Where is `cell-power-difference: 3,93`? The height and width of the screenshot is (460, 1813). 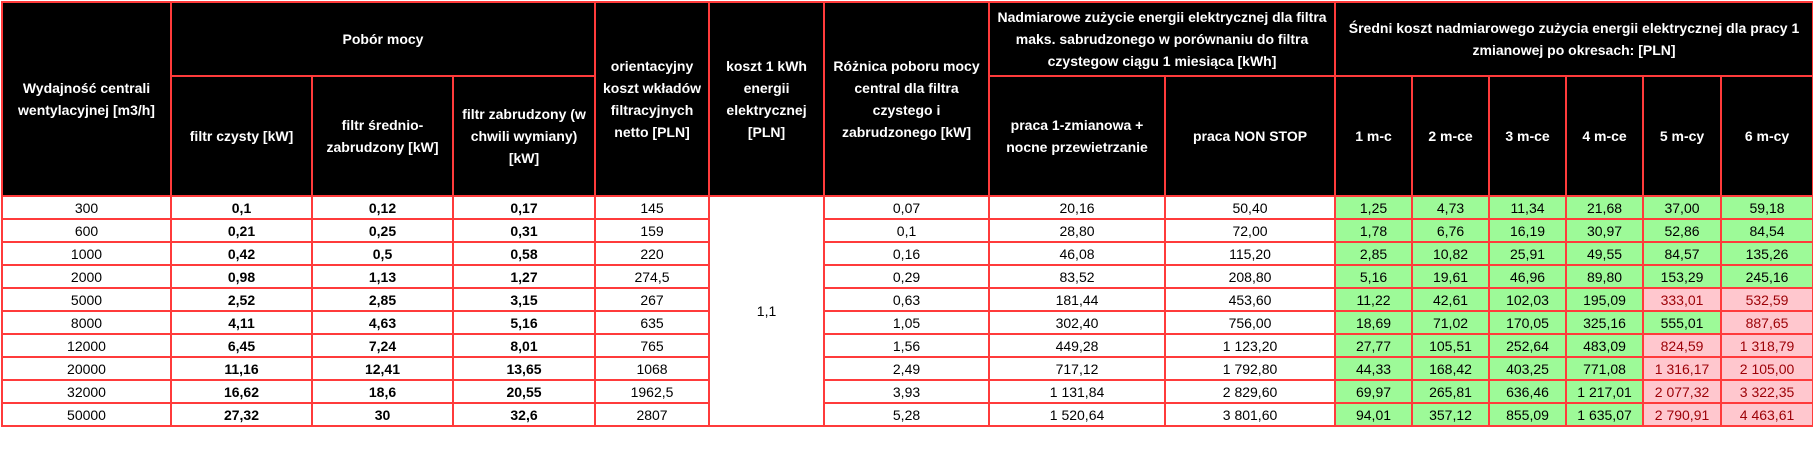
cell-power-difference: 3,93 is located at coordinates (907, 391).